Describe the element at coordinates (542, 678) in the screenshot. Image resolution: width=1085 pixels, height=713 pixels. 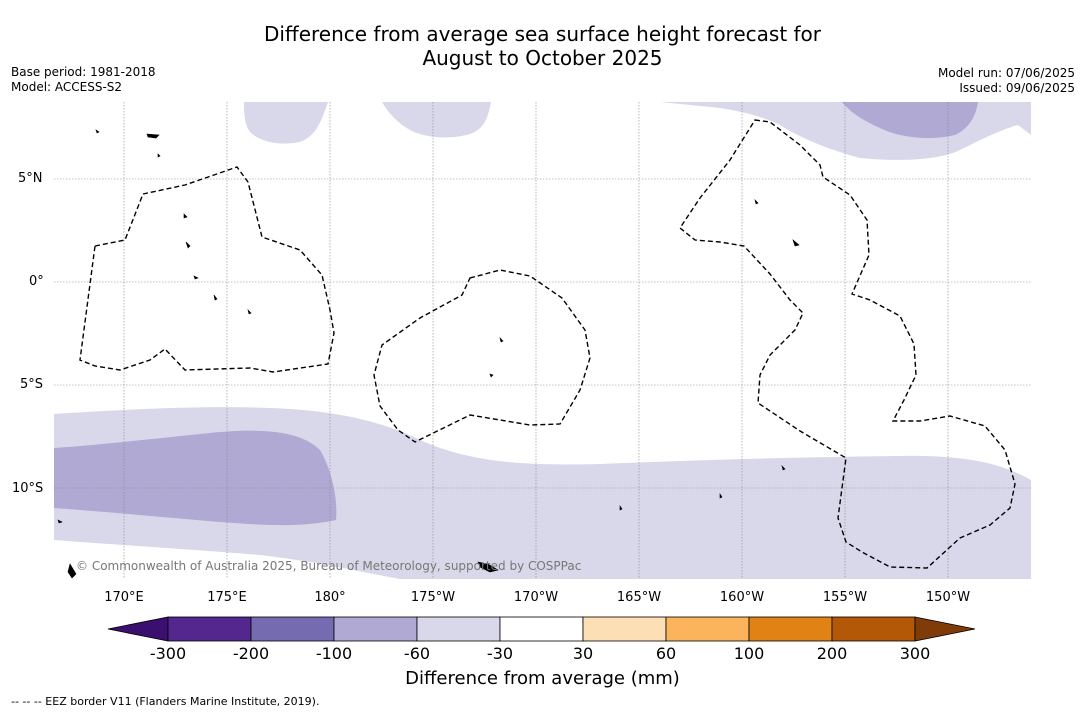
I see `colorbar-label: Difference from average (mm)` at that location.